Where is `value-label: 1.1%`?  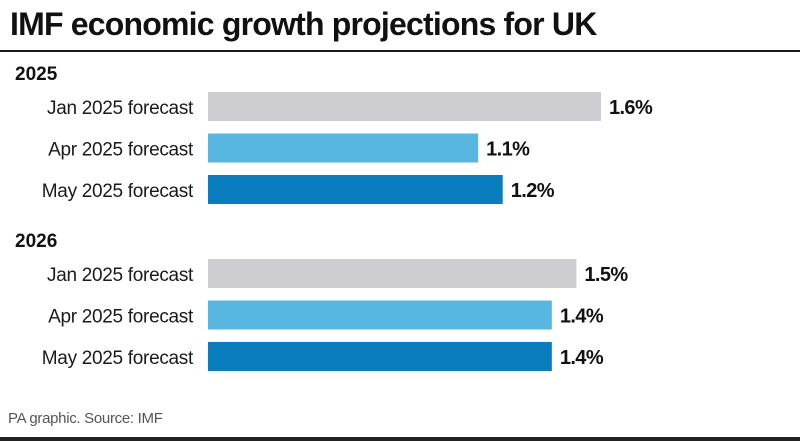 value-label: 1.1% is located at coordinates (508, 150).